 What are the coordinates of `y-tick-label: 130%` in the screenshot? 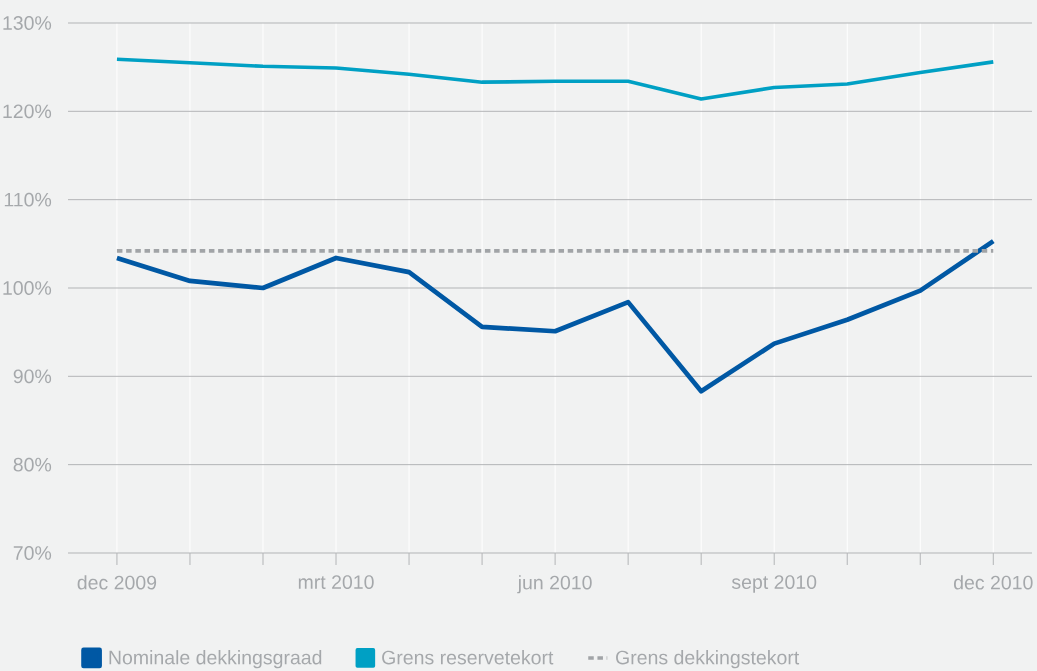 It's located at (27, 23).